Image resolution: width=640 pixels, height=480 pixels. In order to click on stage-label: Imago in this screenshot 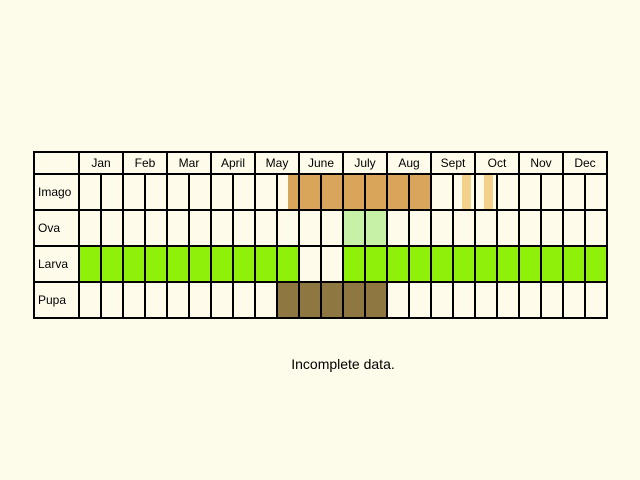, I will do `click(56, 192)`.